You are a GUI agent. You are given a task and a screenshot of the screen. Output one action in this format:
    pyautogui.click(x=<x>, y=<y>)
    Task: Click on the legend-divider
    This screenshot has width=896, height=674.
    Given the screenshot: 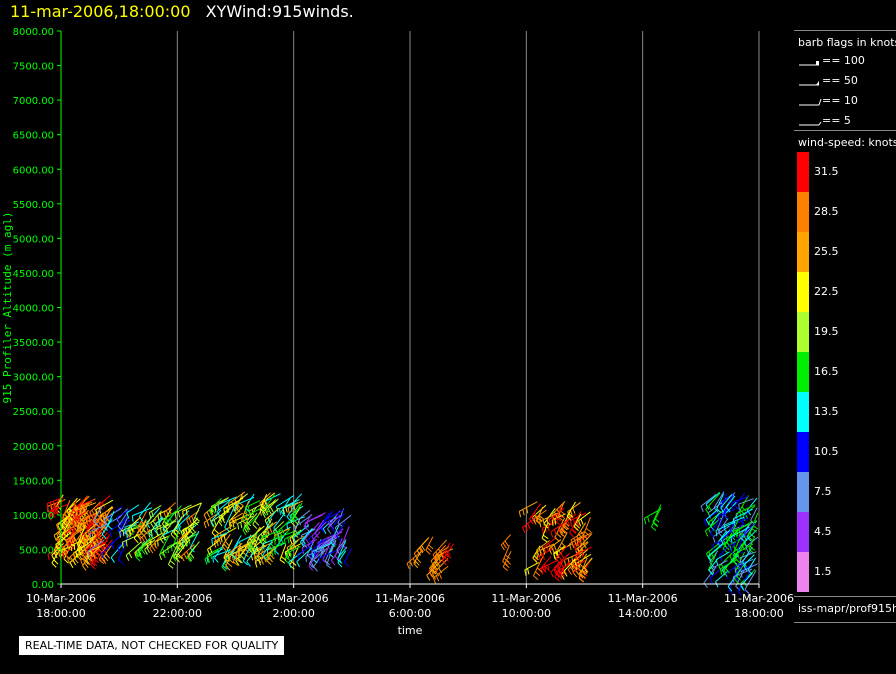 What is the action you would take?
    pyautogui.click(x=845, y=596)
    